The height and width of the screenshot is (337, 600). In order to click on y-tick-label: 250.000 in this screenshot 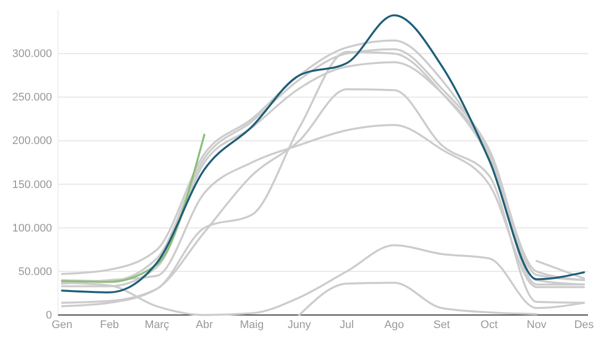, I will do `click(32, 98)`.